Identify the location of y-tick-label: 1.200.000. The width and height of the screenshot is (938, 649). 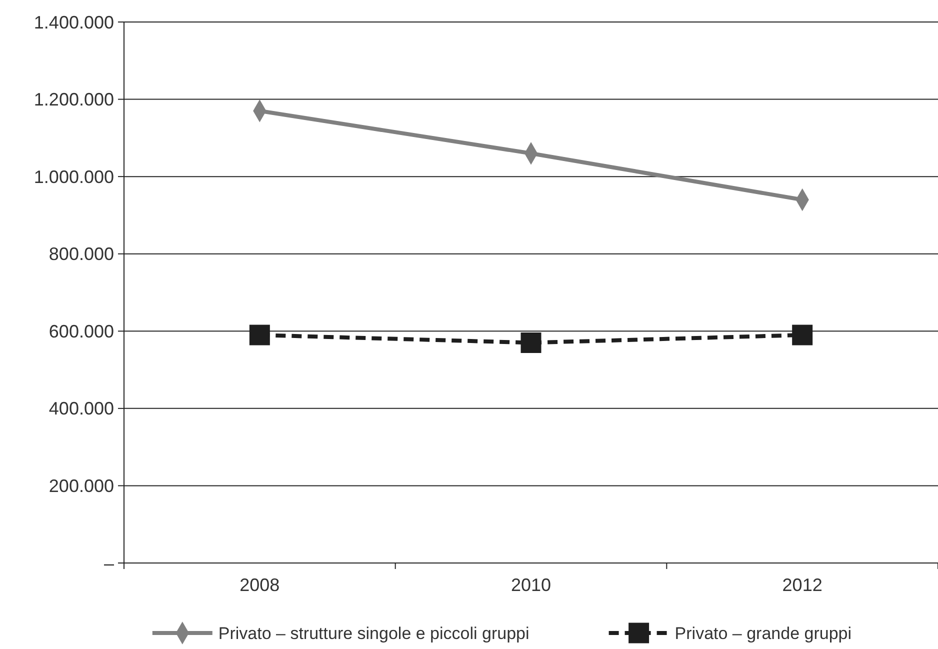
(74, 100).